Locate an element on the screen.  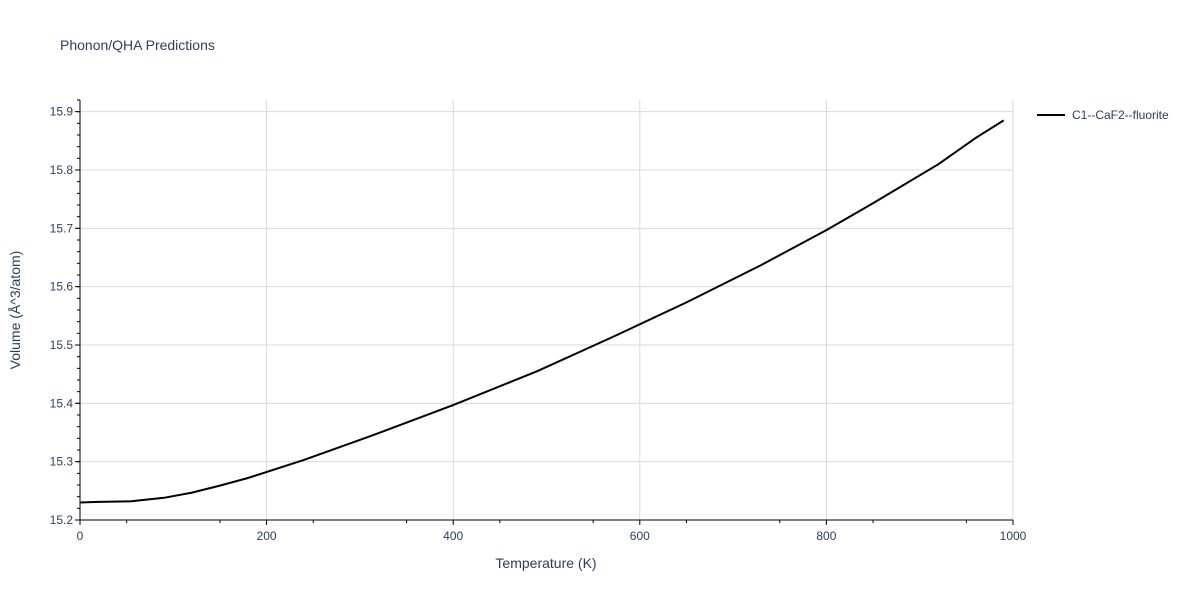
x-tick-label: 200 is located at coordinates (267, 536).